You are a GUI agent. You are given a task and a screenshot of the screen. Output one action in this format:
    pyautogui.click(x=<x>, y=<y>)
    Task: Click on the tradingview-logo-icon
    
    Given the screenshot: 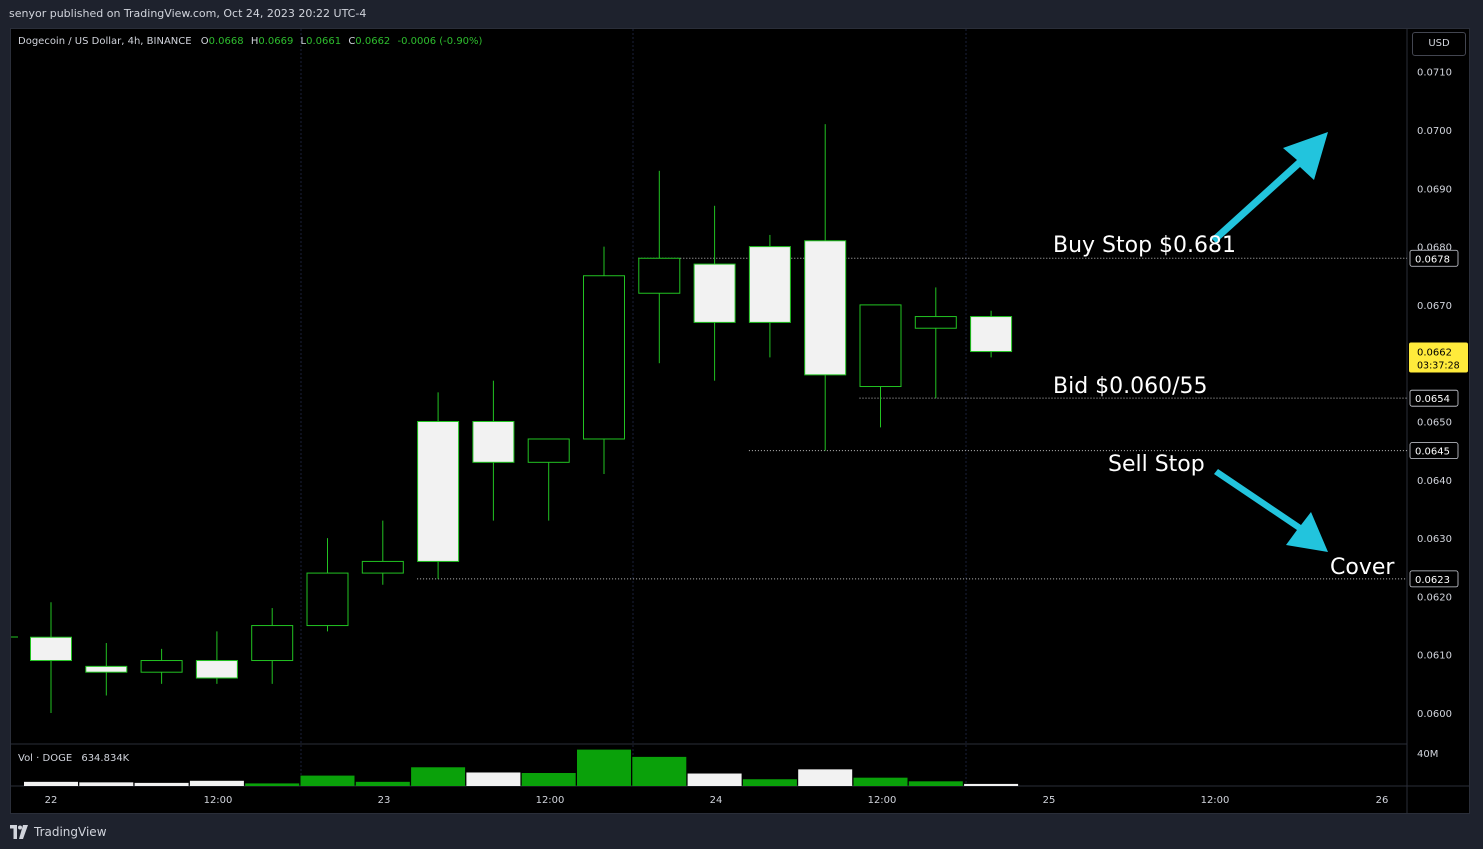 What is the action you would take?
    pyautogui.click(x=19, y=832)
    